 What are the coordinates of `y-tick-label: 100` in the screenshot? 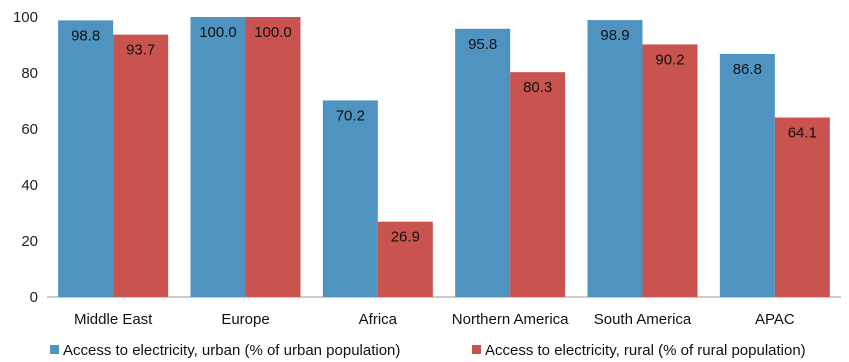 It's located at (25, 17).